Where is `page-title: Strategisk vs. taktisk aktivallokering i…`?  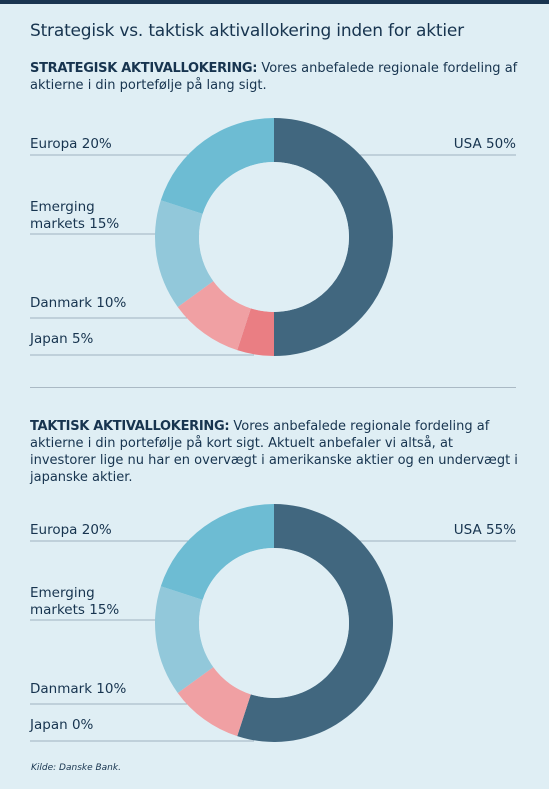 page-title: Strategisk vs. taktisk aktivallokering i… is located at coordinates (247, 31).